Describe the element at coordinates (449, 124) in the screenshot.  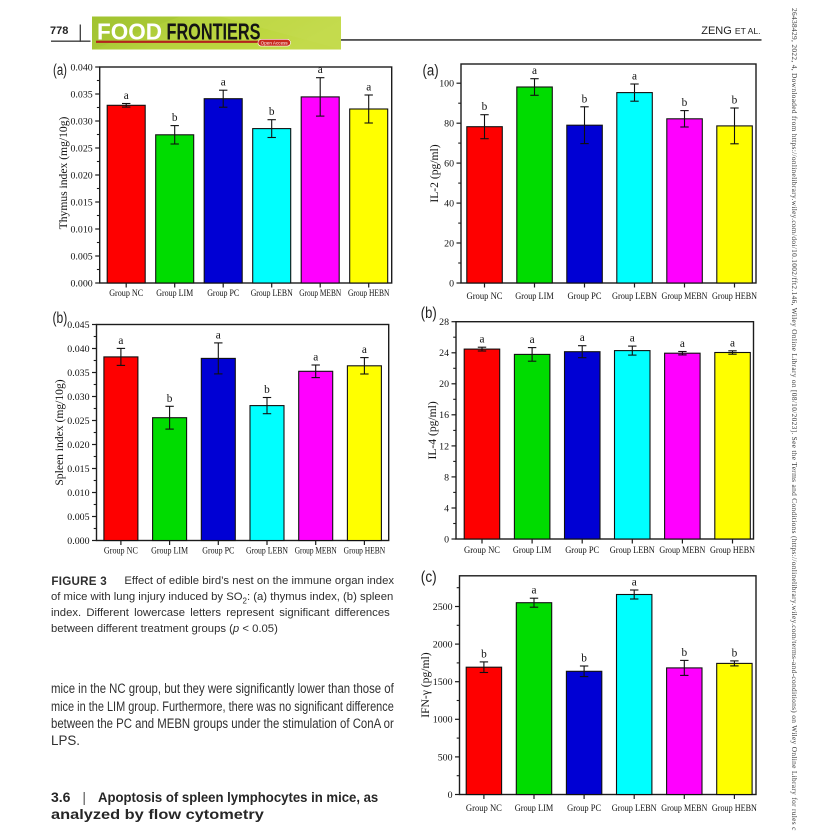
I see `svg-text: 80` at that location.